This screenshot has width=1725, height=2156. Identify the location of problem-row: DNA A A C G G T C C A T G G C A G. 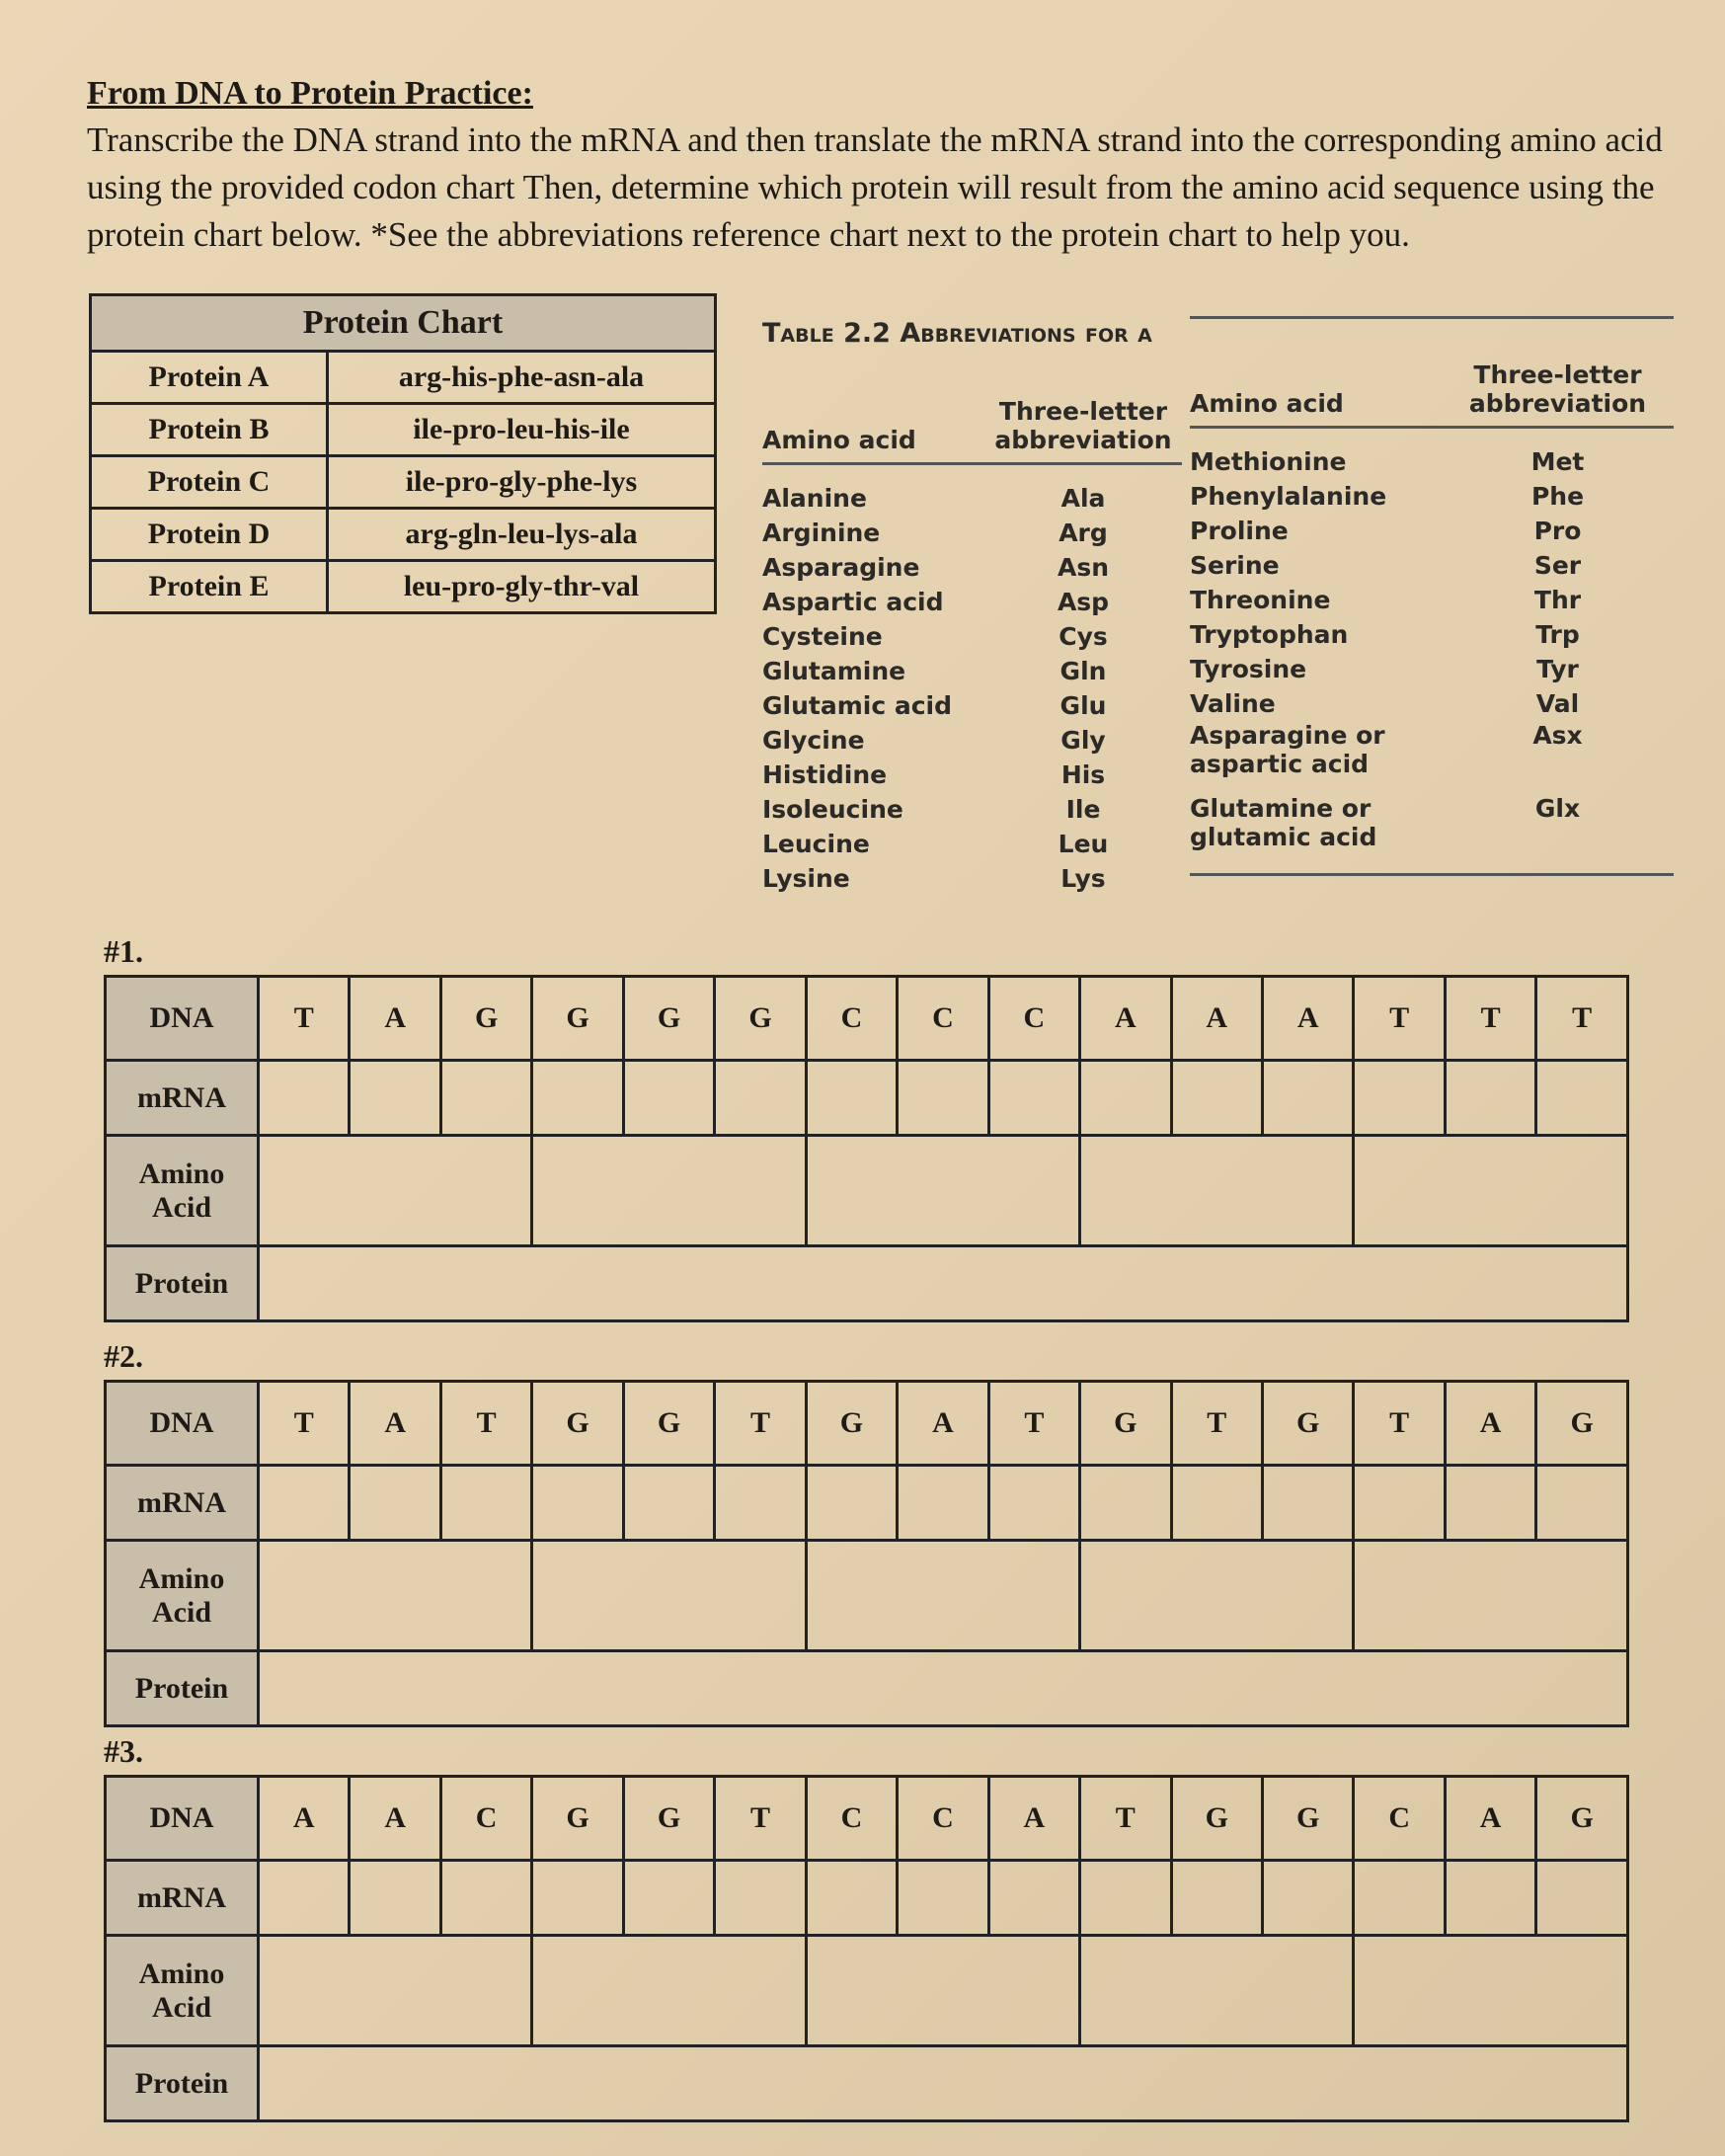
(866, 1819).